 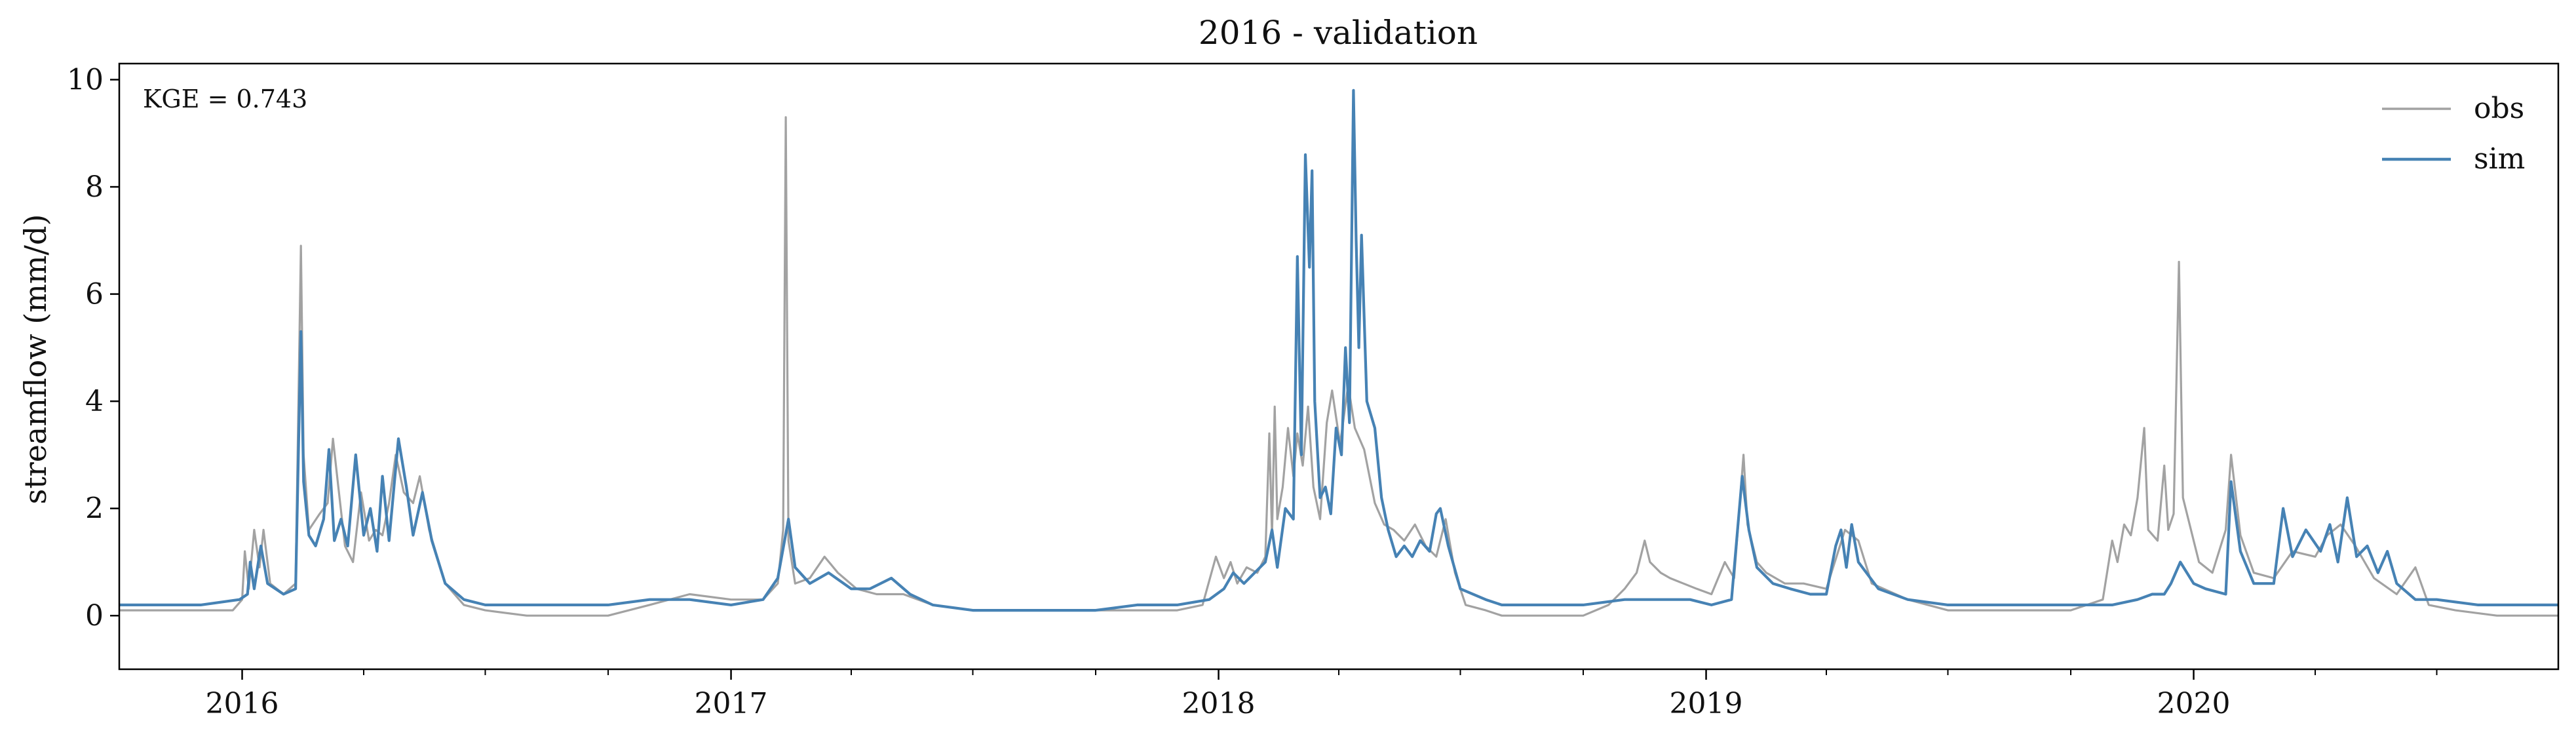 What do you see at coordinates (94, 401) in the screenshot?
I see `y-tick-label: 4` at bounding box center [94, 401].